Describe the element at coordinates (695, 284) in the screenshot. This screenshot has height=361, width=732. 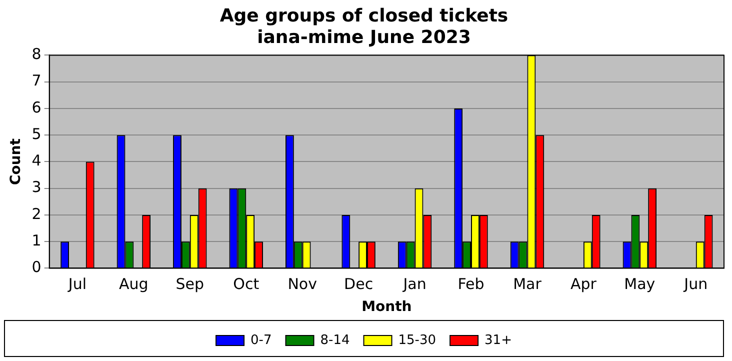
I see `x-tick-label: Jun` at that location.